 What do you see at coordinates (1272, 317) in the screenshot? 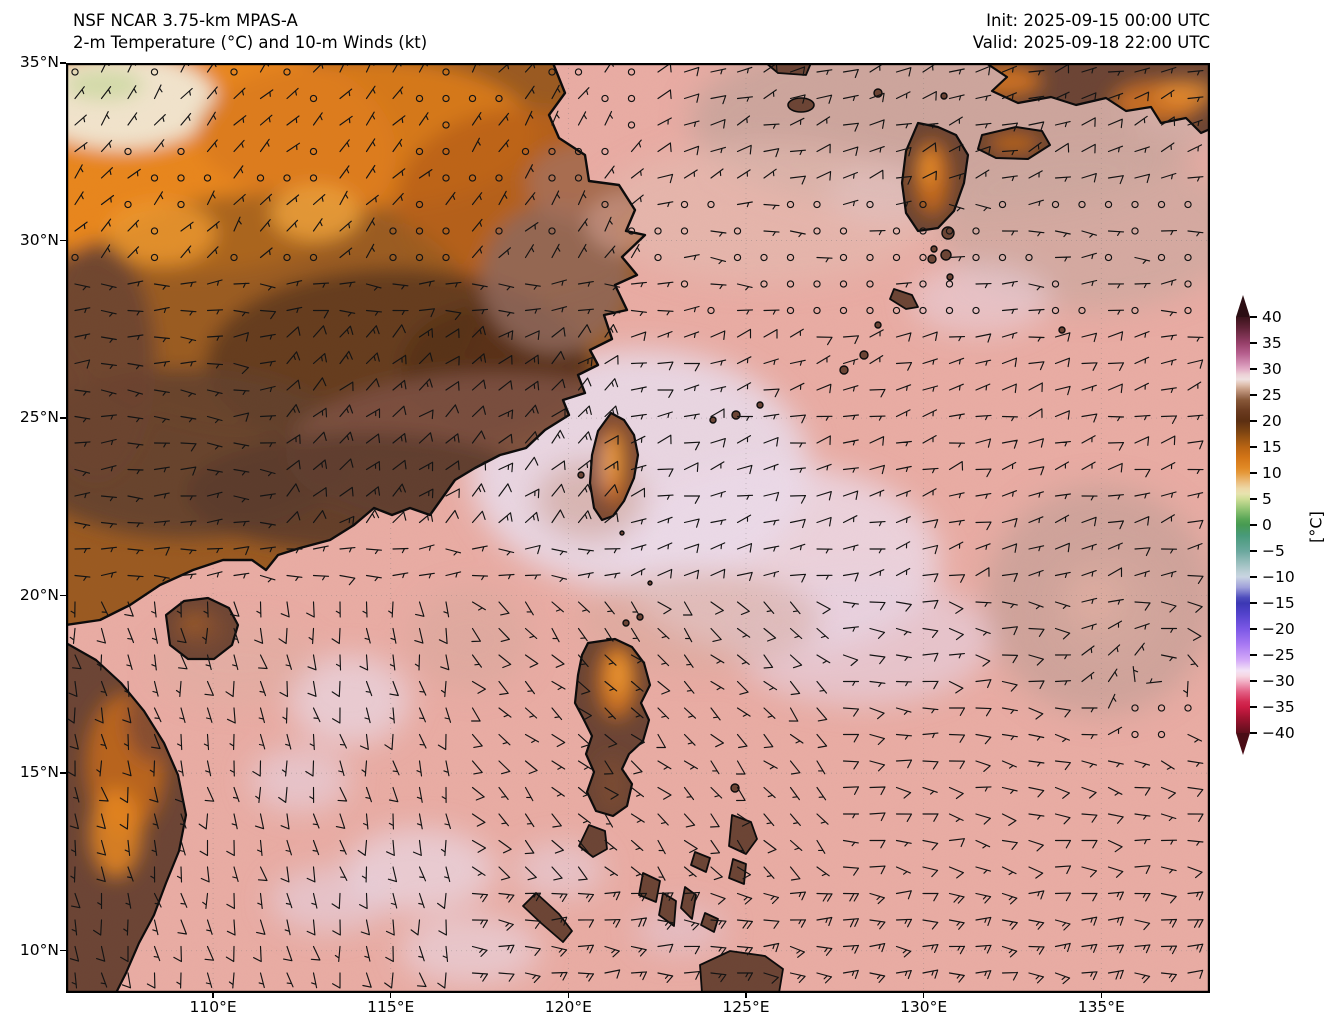
I see `colorbar-tick-label: 40` at bounding box center [1272, 317].